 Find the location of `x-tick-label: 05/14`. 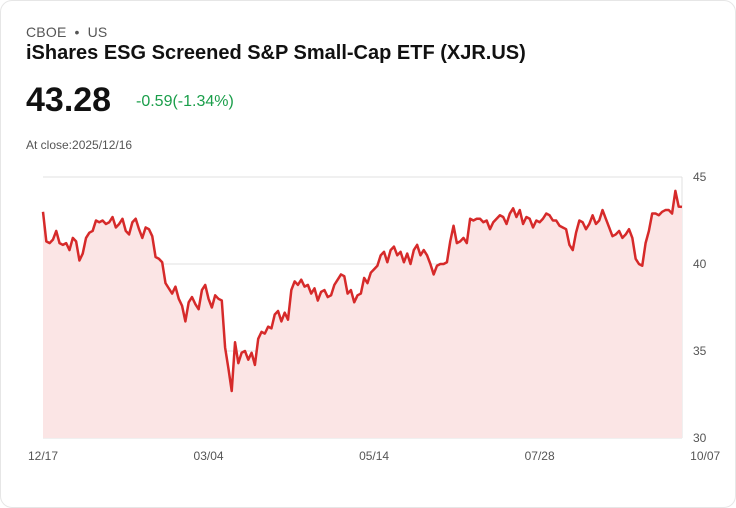

x-tick-label: 05/14 is located at coordinates (374, 456).